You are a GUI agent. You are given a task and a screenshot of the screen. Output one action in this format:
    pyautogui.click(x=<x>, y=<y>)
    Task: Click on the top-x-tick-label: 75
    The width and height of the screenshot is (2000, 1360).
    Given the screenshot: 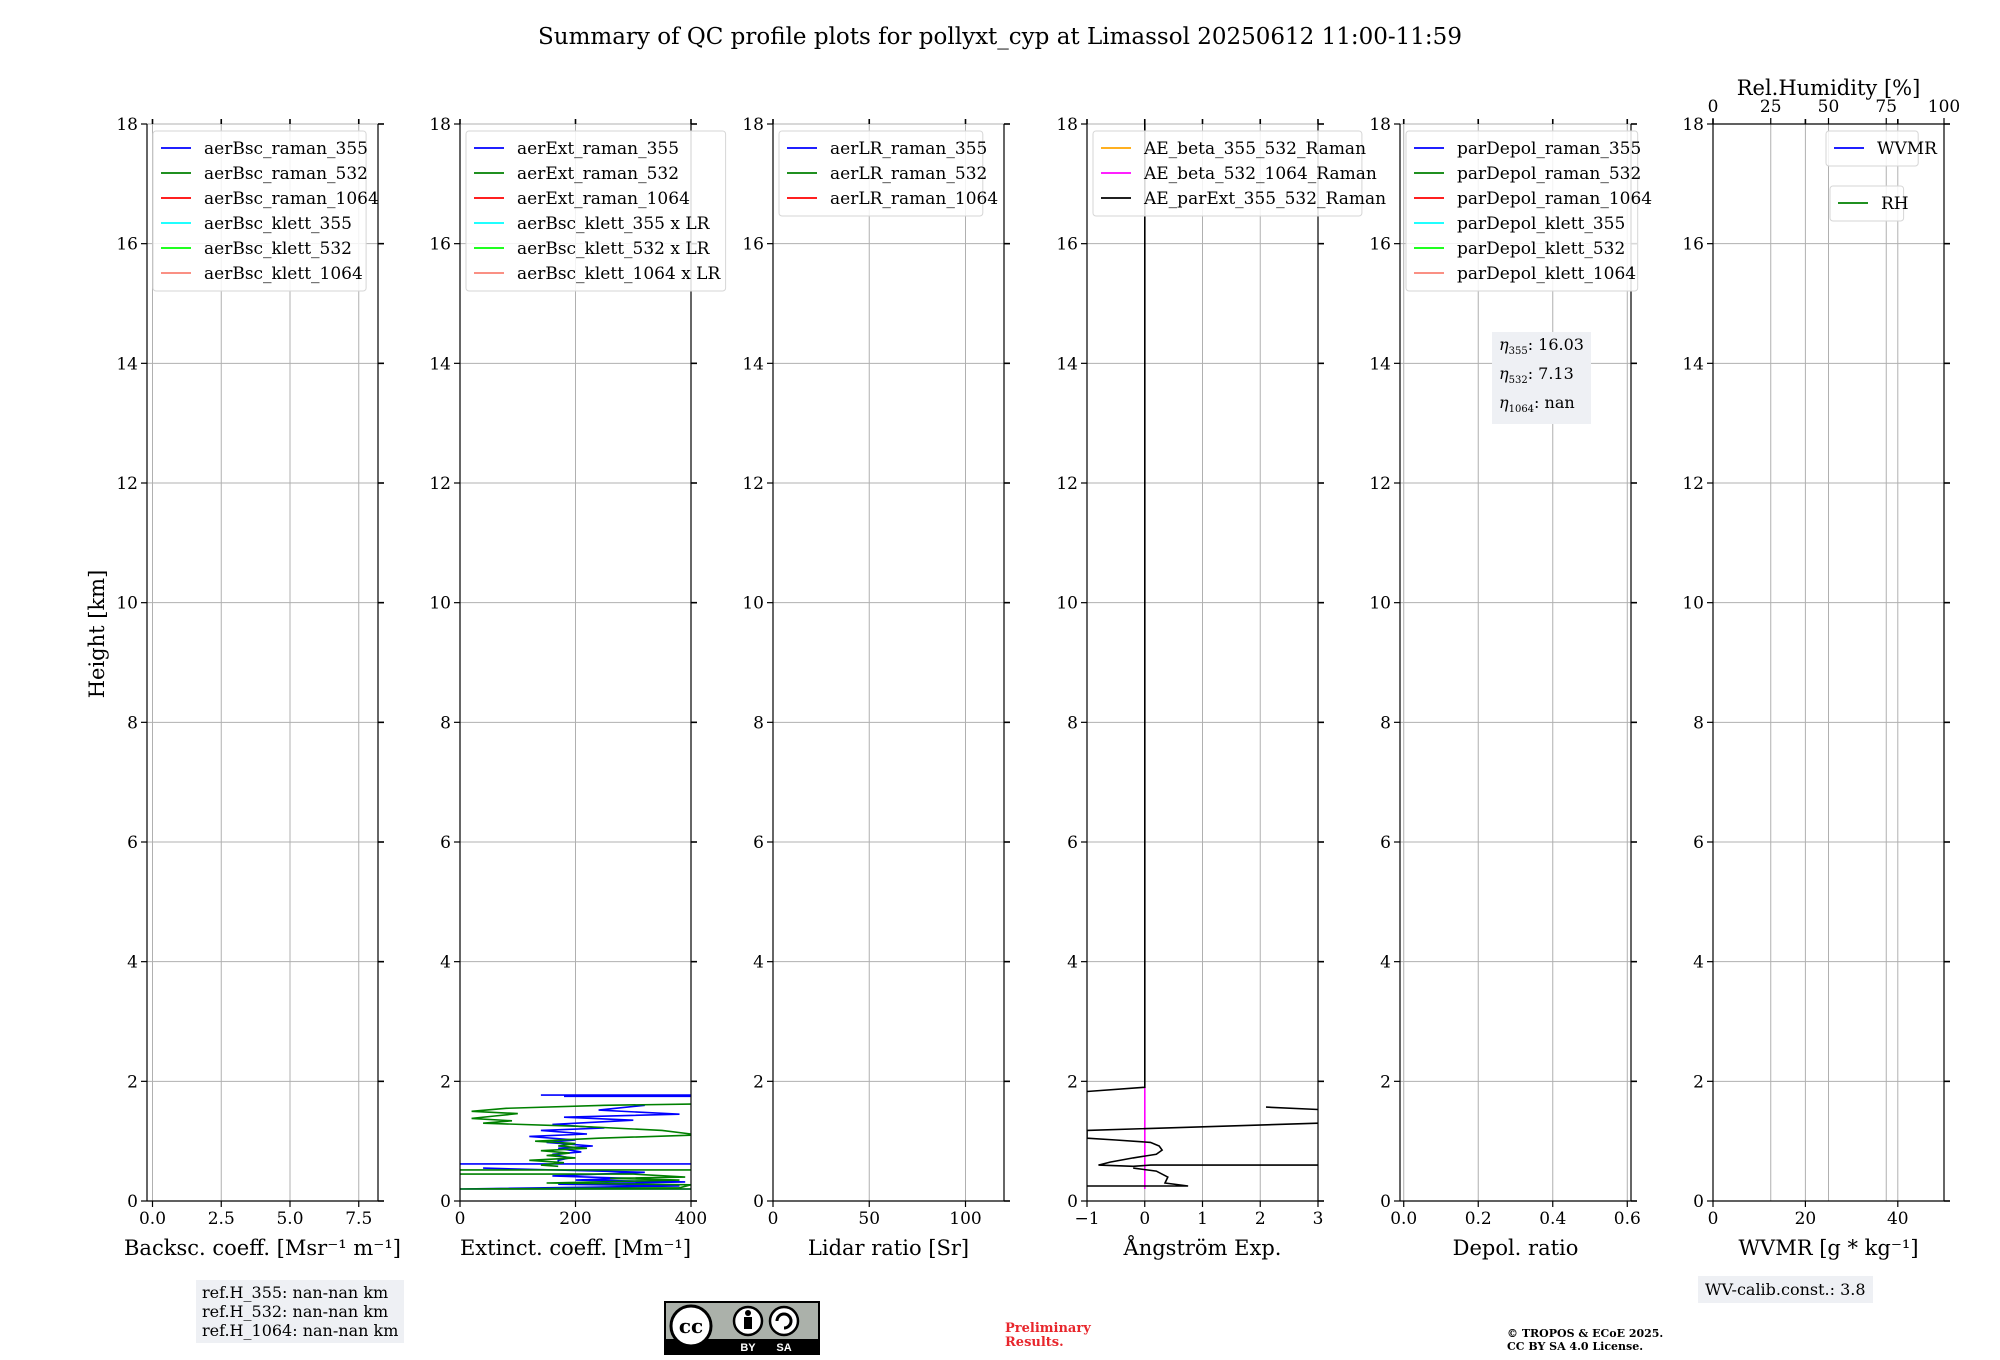 What is the action you would take?
    pyautogui.click(x=1886, y=107)
    